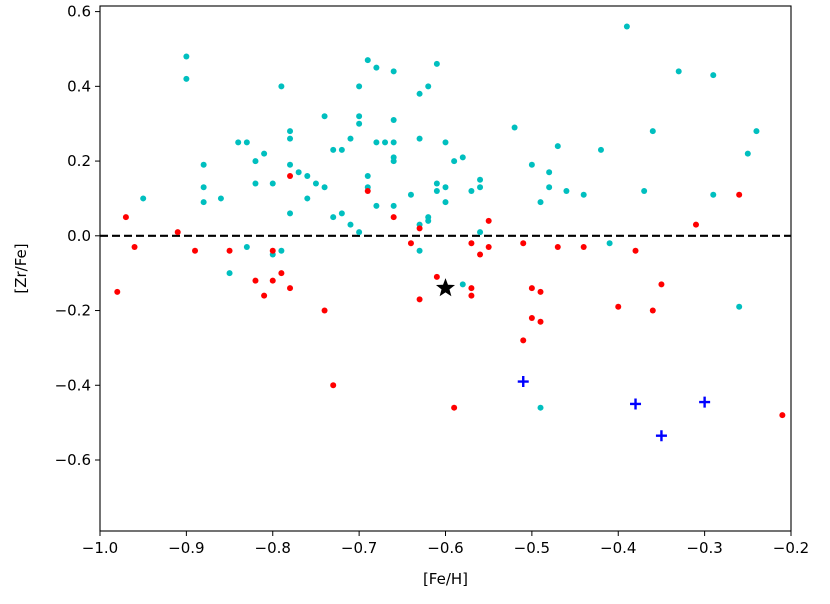 The image size is (830, 604). Describe the element at coordinates (79, 86) in the screenshot. I see `y-tick-label: 0.4` at that location.